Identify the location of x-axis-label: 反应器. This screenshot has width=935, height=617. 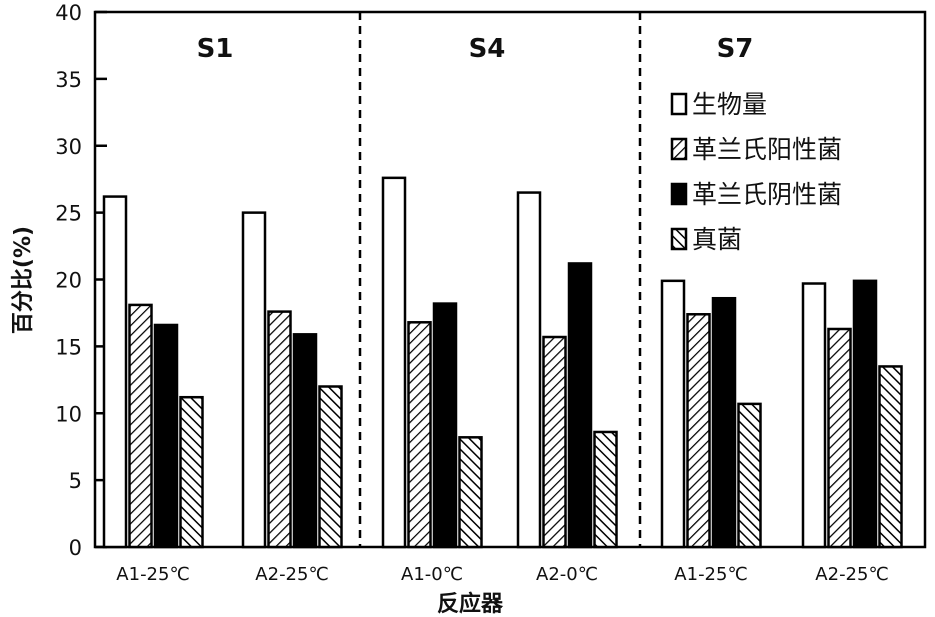
(470, 604).